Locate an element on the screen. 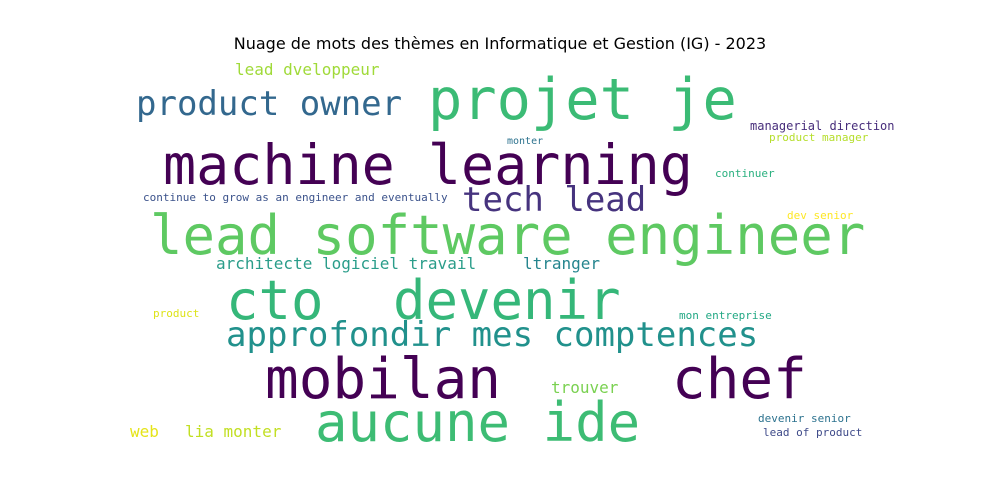 This screenshot has height=500, width=1000. word-product-owner: product owner is located at coordinates (269, 104).